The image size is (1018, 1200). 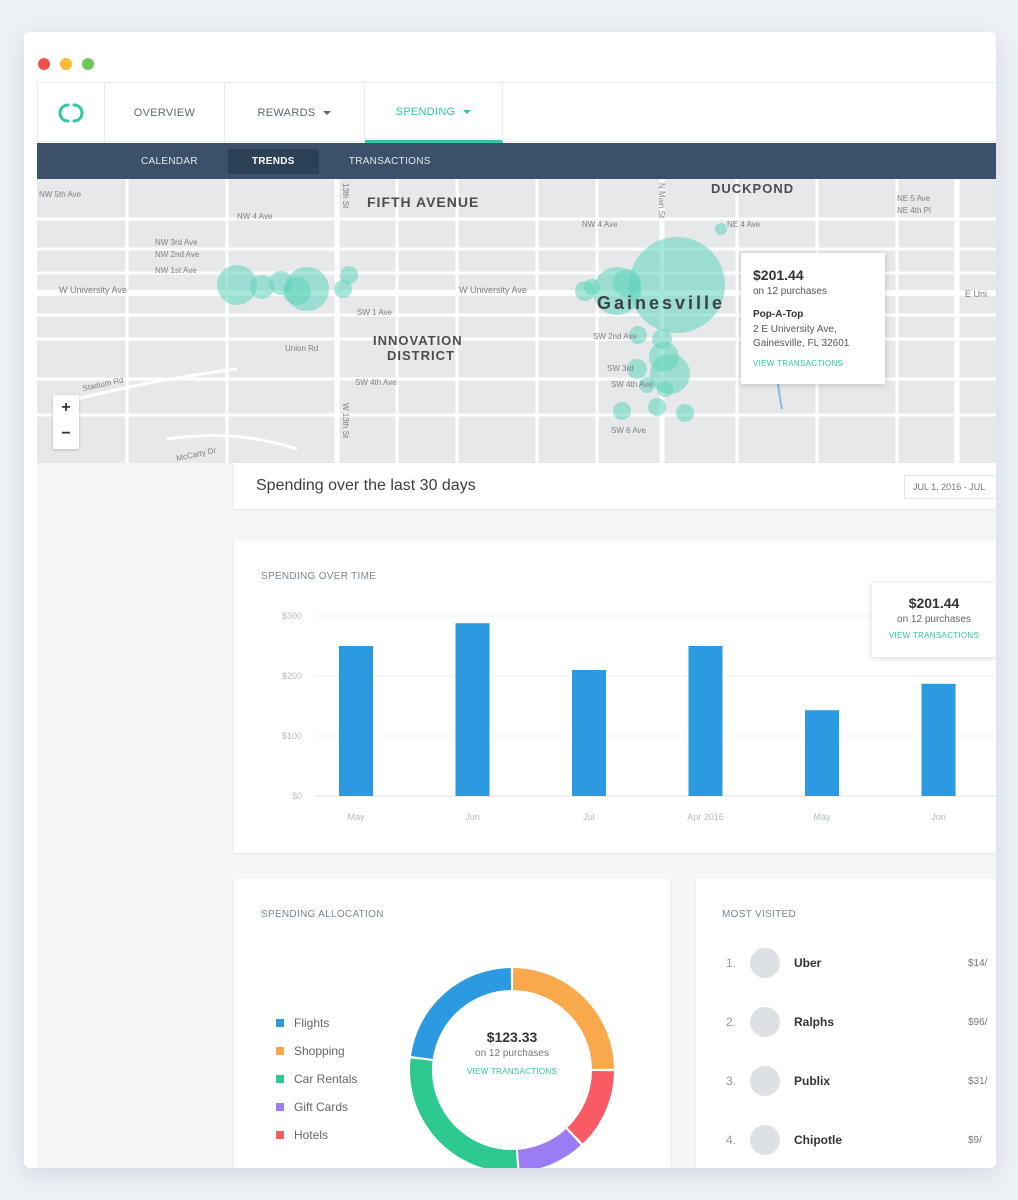 What do you see at coordinates (44, 64) in the screenshot?
I see `close-dot` at bounding box center [44, 64].